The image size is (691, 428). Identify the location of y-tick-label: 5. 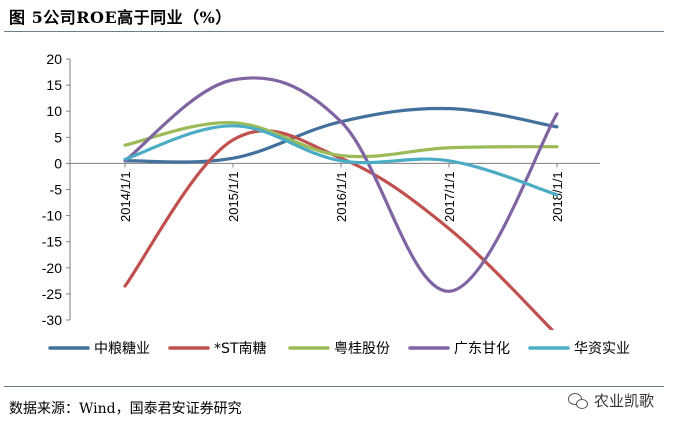
(58, 137).